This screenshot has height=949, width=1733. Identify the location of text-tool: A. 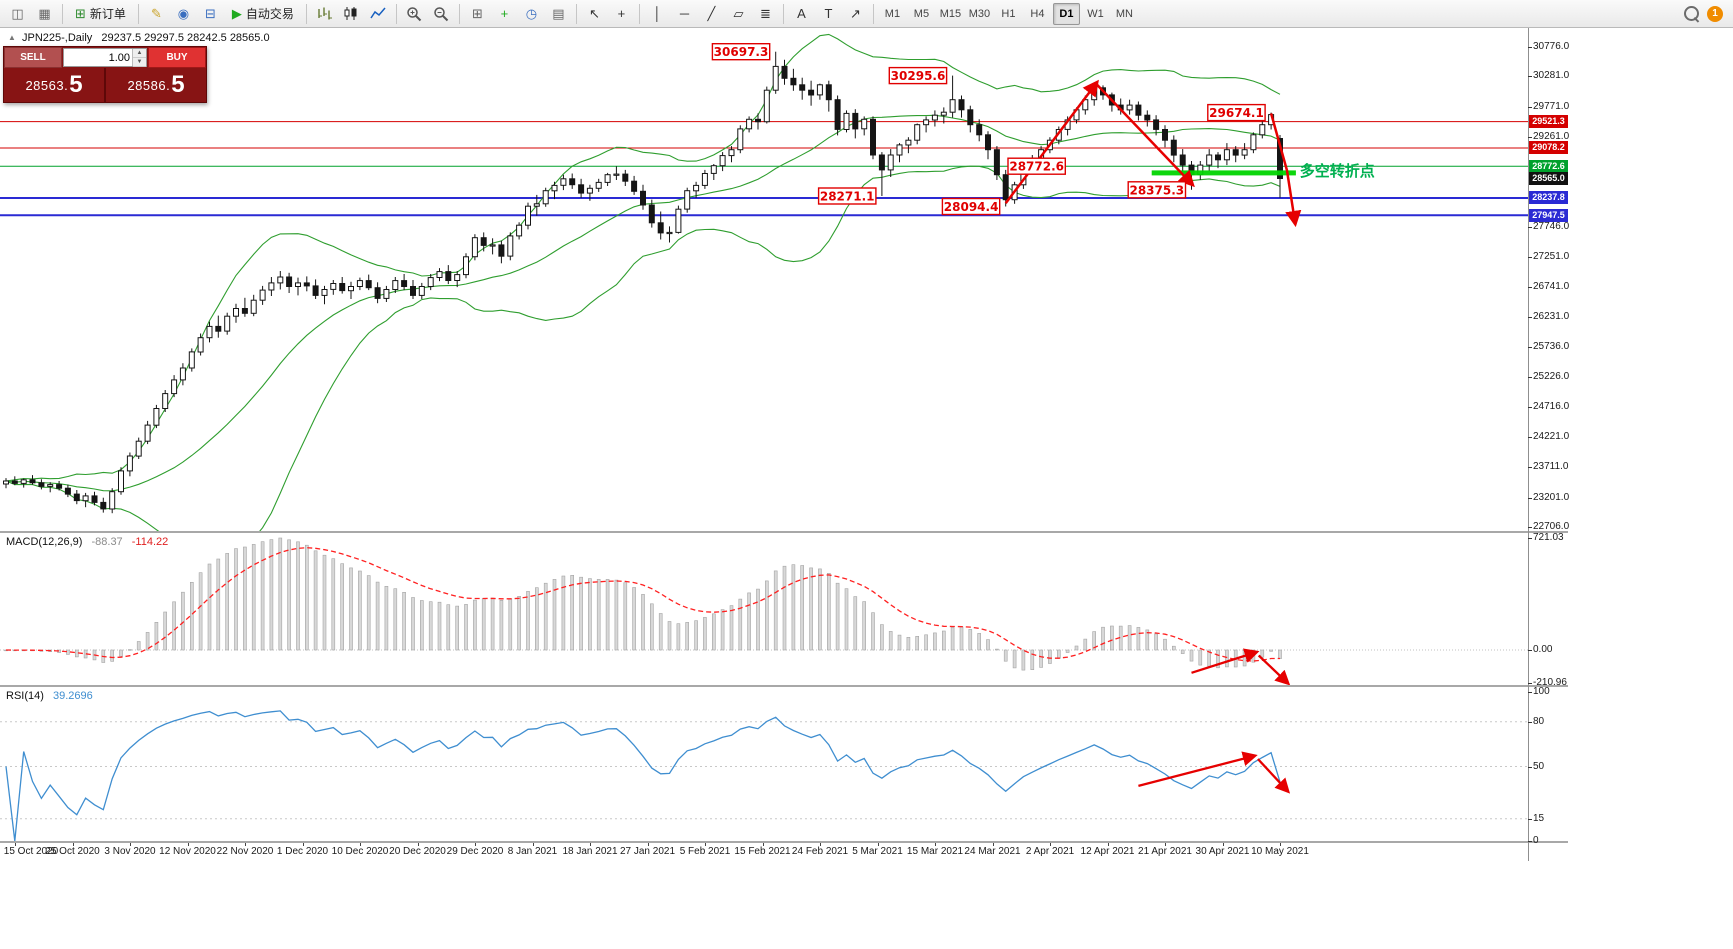
(801, 13).